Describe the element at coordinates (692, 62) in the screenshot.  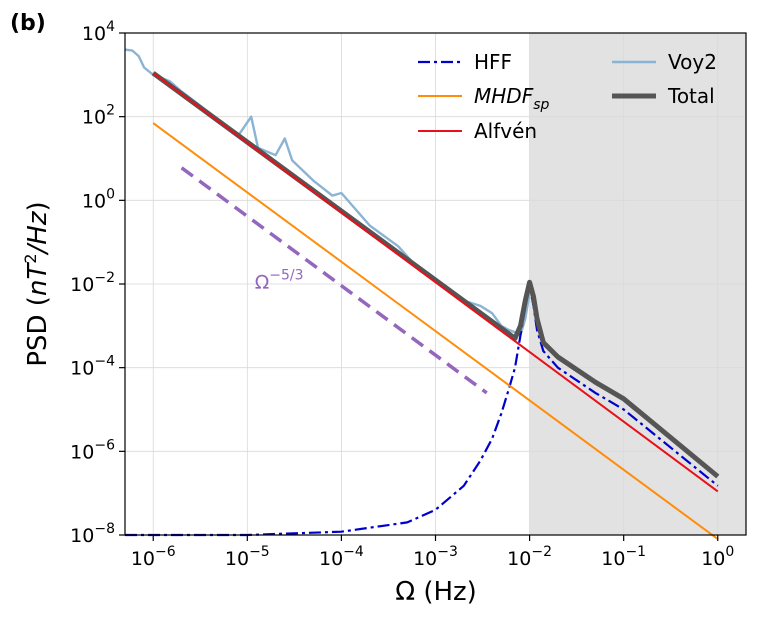
I see `legend-label-voy2: Voy2` at that location.